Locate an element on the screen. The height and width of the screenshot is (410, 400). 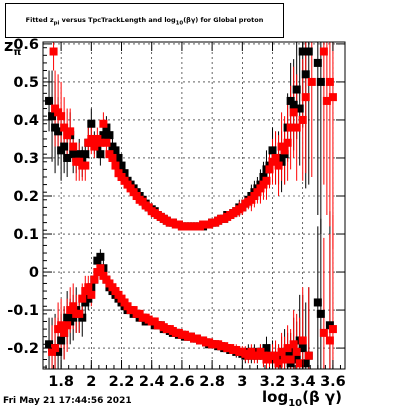
y-tick-label: -0.1 is located at coordinates (23, 311).